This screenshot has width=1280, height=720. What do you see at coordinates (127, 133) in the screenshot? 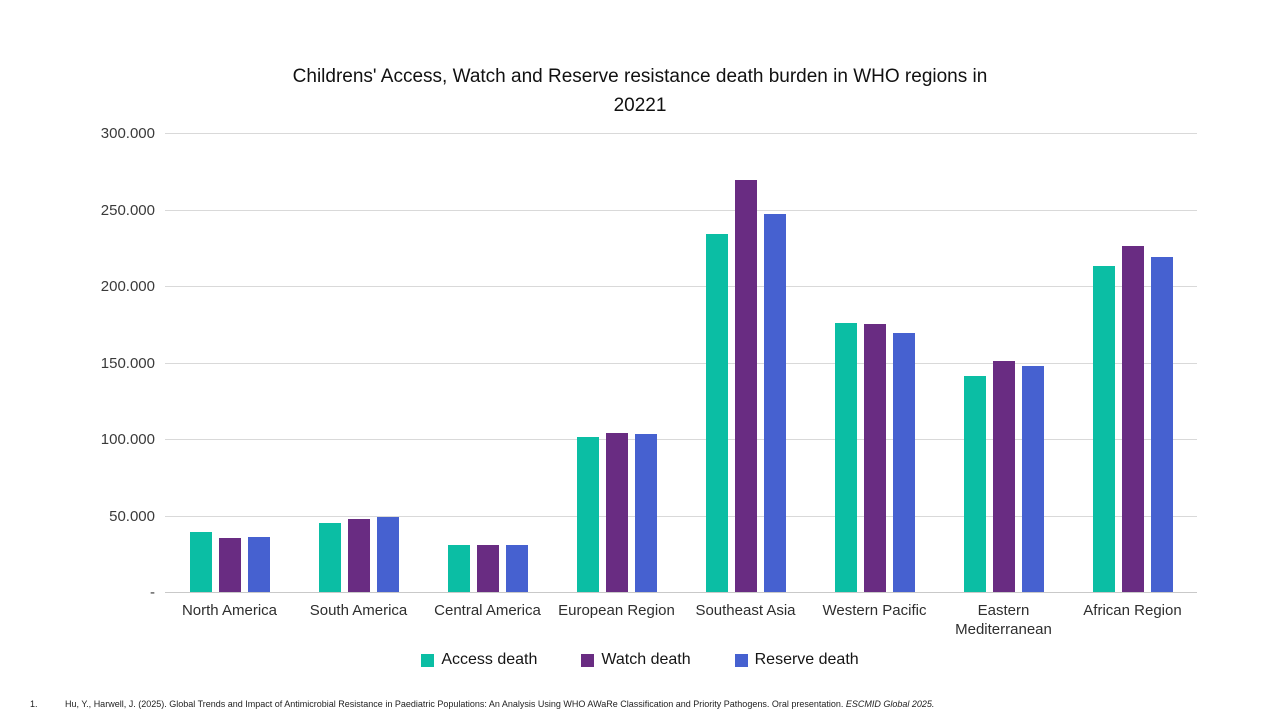
I see `y-axis-tick-label: 300.000` at bounding box center [127, 133].